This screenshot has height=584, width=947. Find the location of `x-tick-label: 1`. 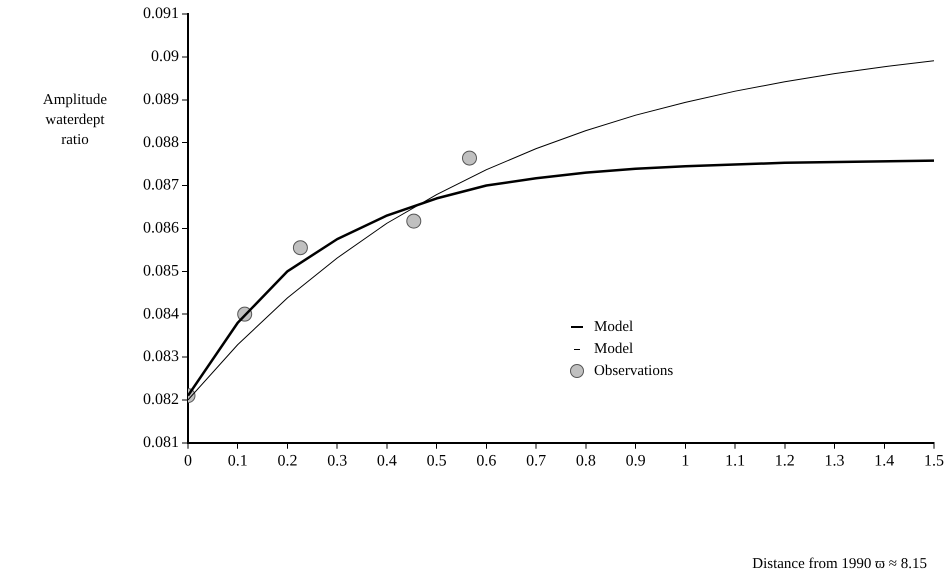

x-tick-label: 1 is located at coordinates (685, 461).